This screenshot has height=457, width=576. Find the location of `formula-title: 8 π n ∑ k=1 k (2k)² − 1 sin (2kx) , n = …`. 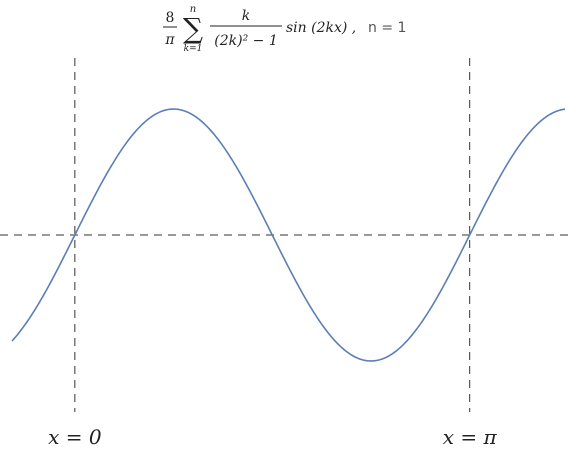

formula-title: 8 π n ∑ k=1 k (2k)² − 1 sin (2kx) , n = … is located at coordinates (284, 29).